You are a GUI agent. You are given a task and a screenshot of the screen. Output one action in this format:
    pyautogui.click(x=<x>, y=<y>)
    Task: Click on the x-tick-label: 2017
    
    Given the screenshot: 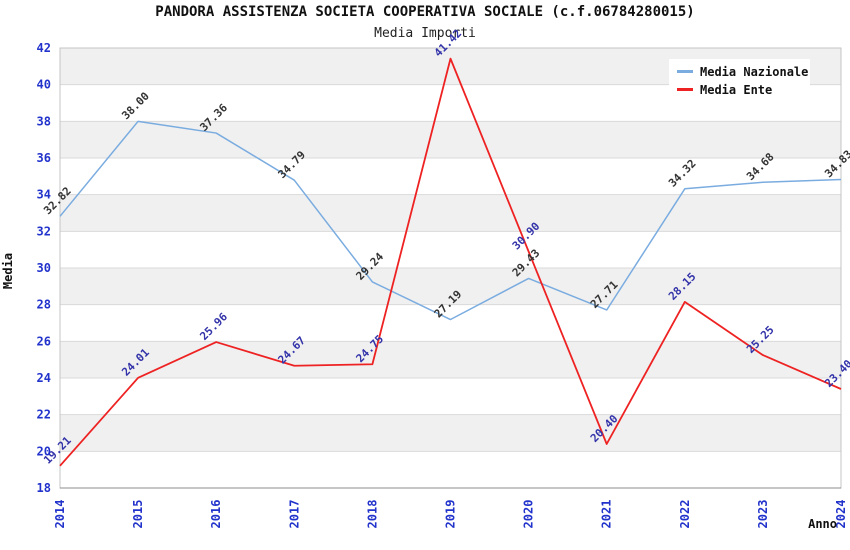 What is the action you would take?
    pyautogui.click(x=294, y=514)
    